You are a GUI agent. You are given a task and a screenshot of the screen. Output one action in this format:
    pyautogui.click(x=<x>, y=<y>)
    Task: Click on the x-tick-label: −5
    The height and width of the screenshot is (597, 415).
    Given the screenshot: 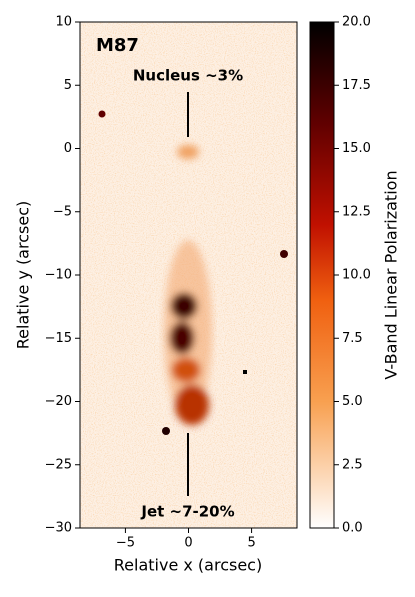 What is the action you would take?
    pyautogui.click(x=125, y=543)
    